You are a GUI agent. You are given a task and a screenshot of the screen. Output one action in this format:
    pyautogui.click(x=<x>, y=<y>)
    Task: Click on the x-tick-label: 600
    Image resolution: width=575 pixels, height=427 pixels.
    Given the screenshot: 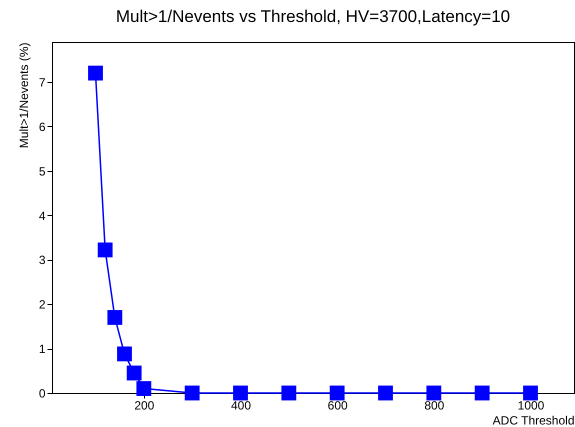 What is the action you would take?
    pyautogui.click(x=338, y=405)
    